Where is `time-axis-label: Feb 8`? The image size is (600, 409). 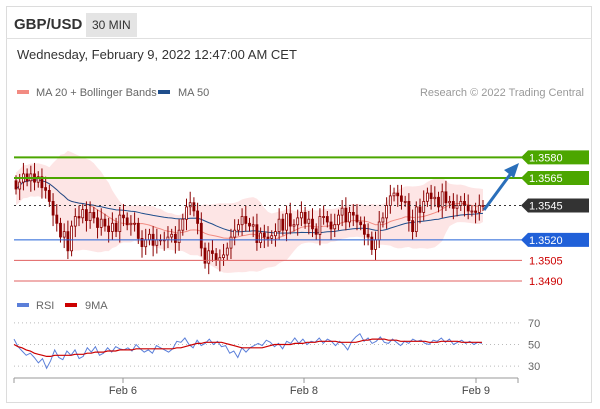 time-axis-label: Feb 8 is located at coordinates (304, 391).